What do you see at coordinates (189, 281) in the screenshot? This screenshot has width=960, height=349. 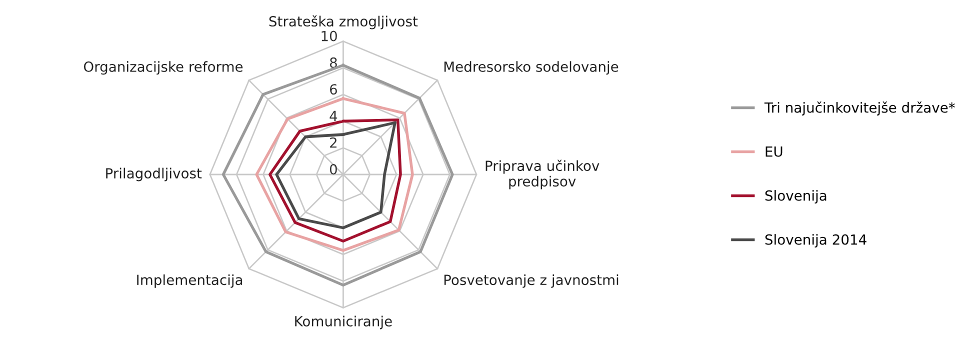 I see `spoke-label: Implementacija` at bounding box center [189, 281].